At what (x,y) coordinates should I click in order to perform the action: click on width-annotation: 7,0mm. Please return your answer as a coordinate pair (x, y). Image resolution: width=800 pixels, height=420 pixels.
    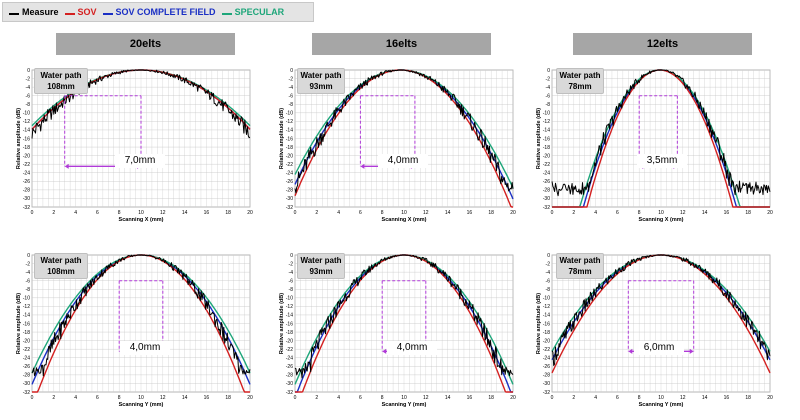
    Looking at the image, I should click on (140, 161).